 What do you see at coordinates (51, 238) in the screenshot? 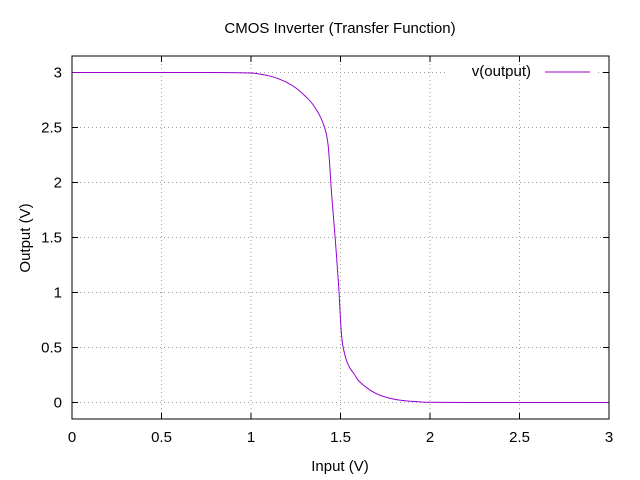
I see `y-tick-label: 1.5` at bounding box center [51, 238].